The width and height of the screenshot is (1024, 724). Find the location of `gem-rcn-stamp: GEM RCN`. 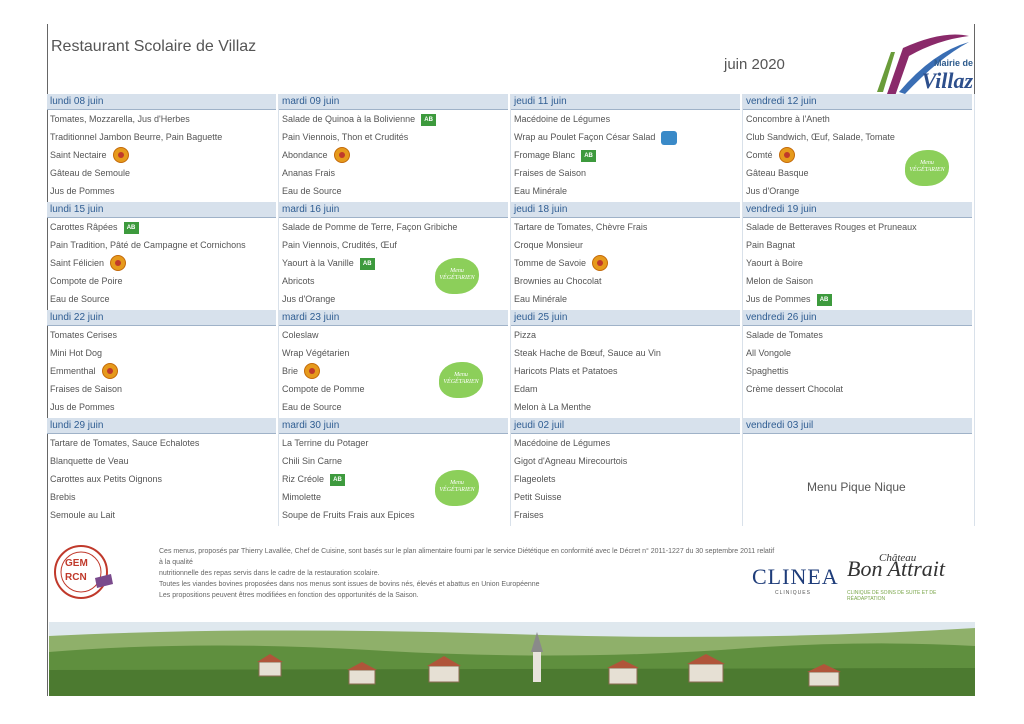

gem-rcn-stamp: GEM RCN is located at coordinates (84, 572).